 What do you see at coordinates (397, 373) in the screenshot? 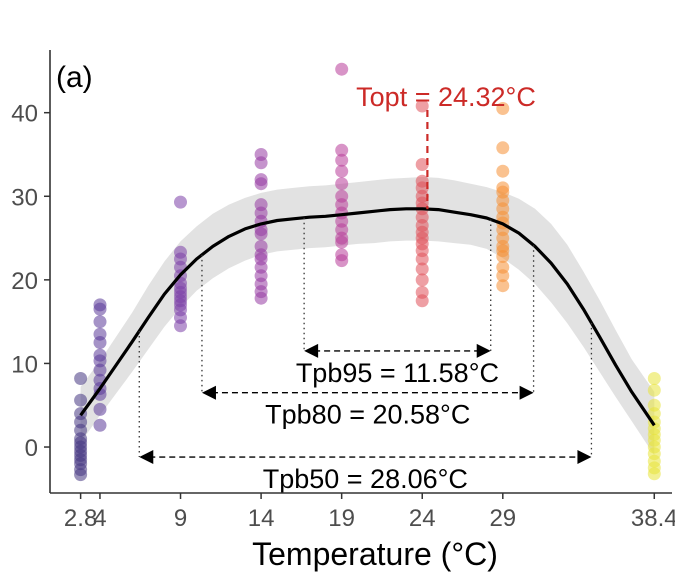
I see `tpb-label: Tpb95 = 11.58°C` at bounding box center [397, 373].